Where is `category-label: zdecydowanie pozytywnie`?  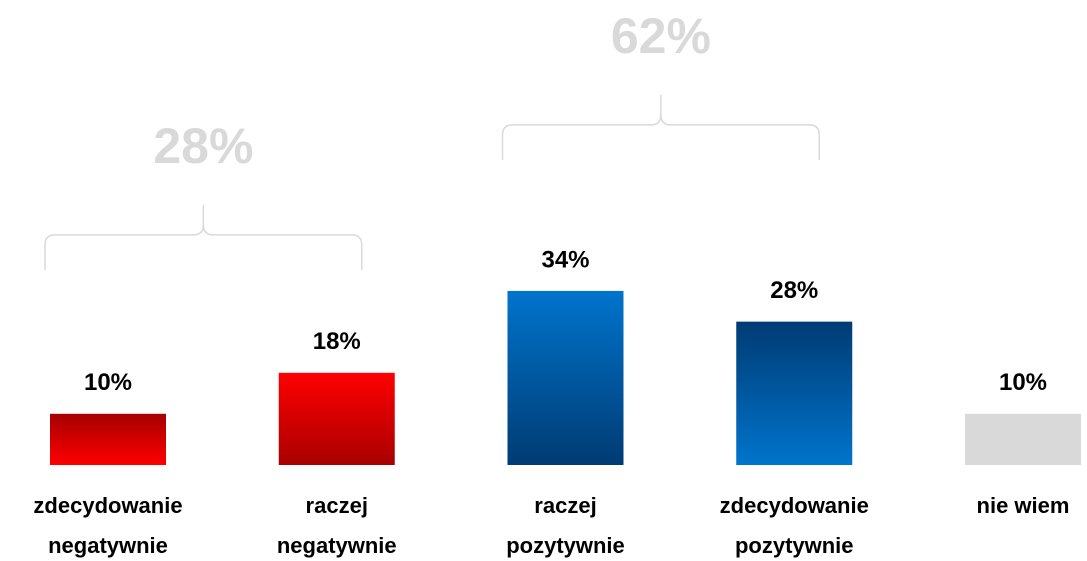
category-label: zdecydowanie pozytywnie is located at coordinates (794, 525).